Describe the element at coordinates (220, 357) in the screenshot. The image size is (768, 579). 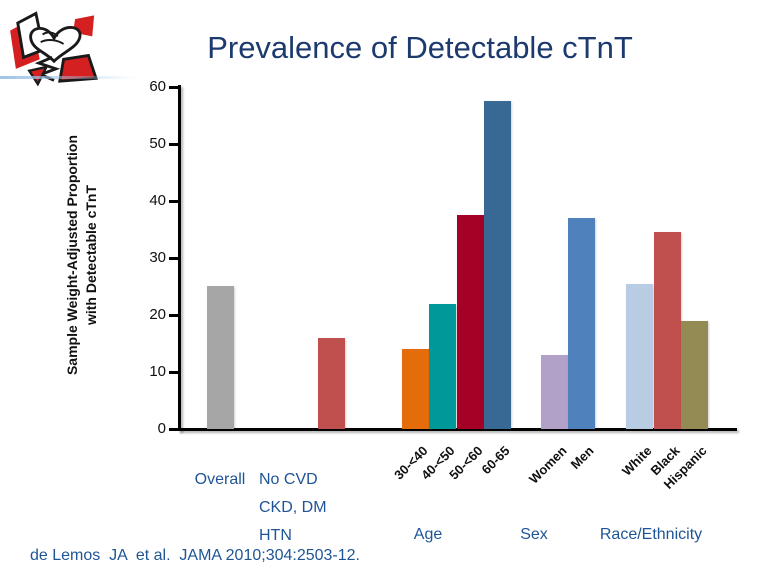
I see `bar-overall` at that location.